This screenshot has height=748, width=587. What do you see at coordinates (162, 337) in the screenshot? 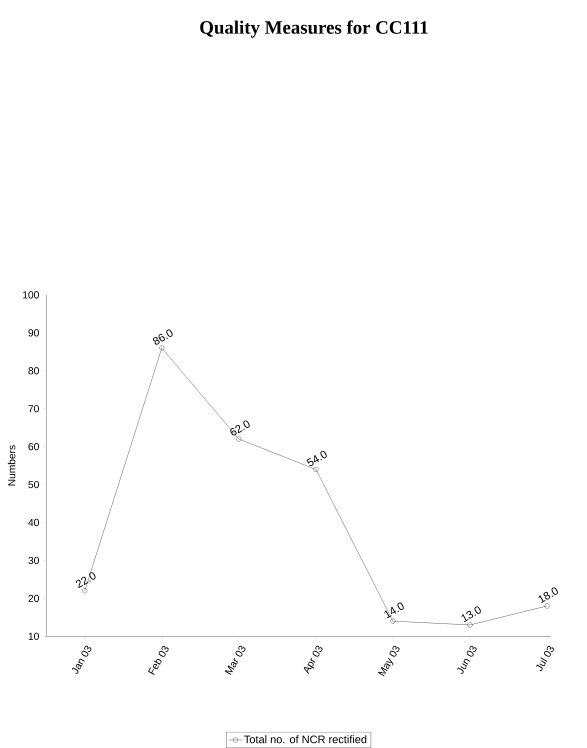
I see `data-label: 86.0` at bounding box center [162, 337].